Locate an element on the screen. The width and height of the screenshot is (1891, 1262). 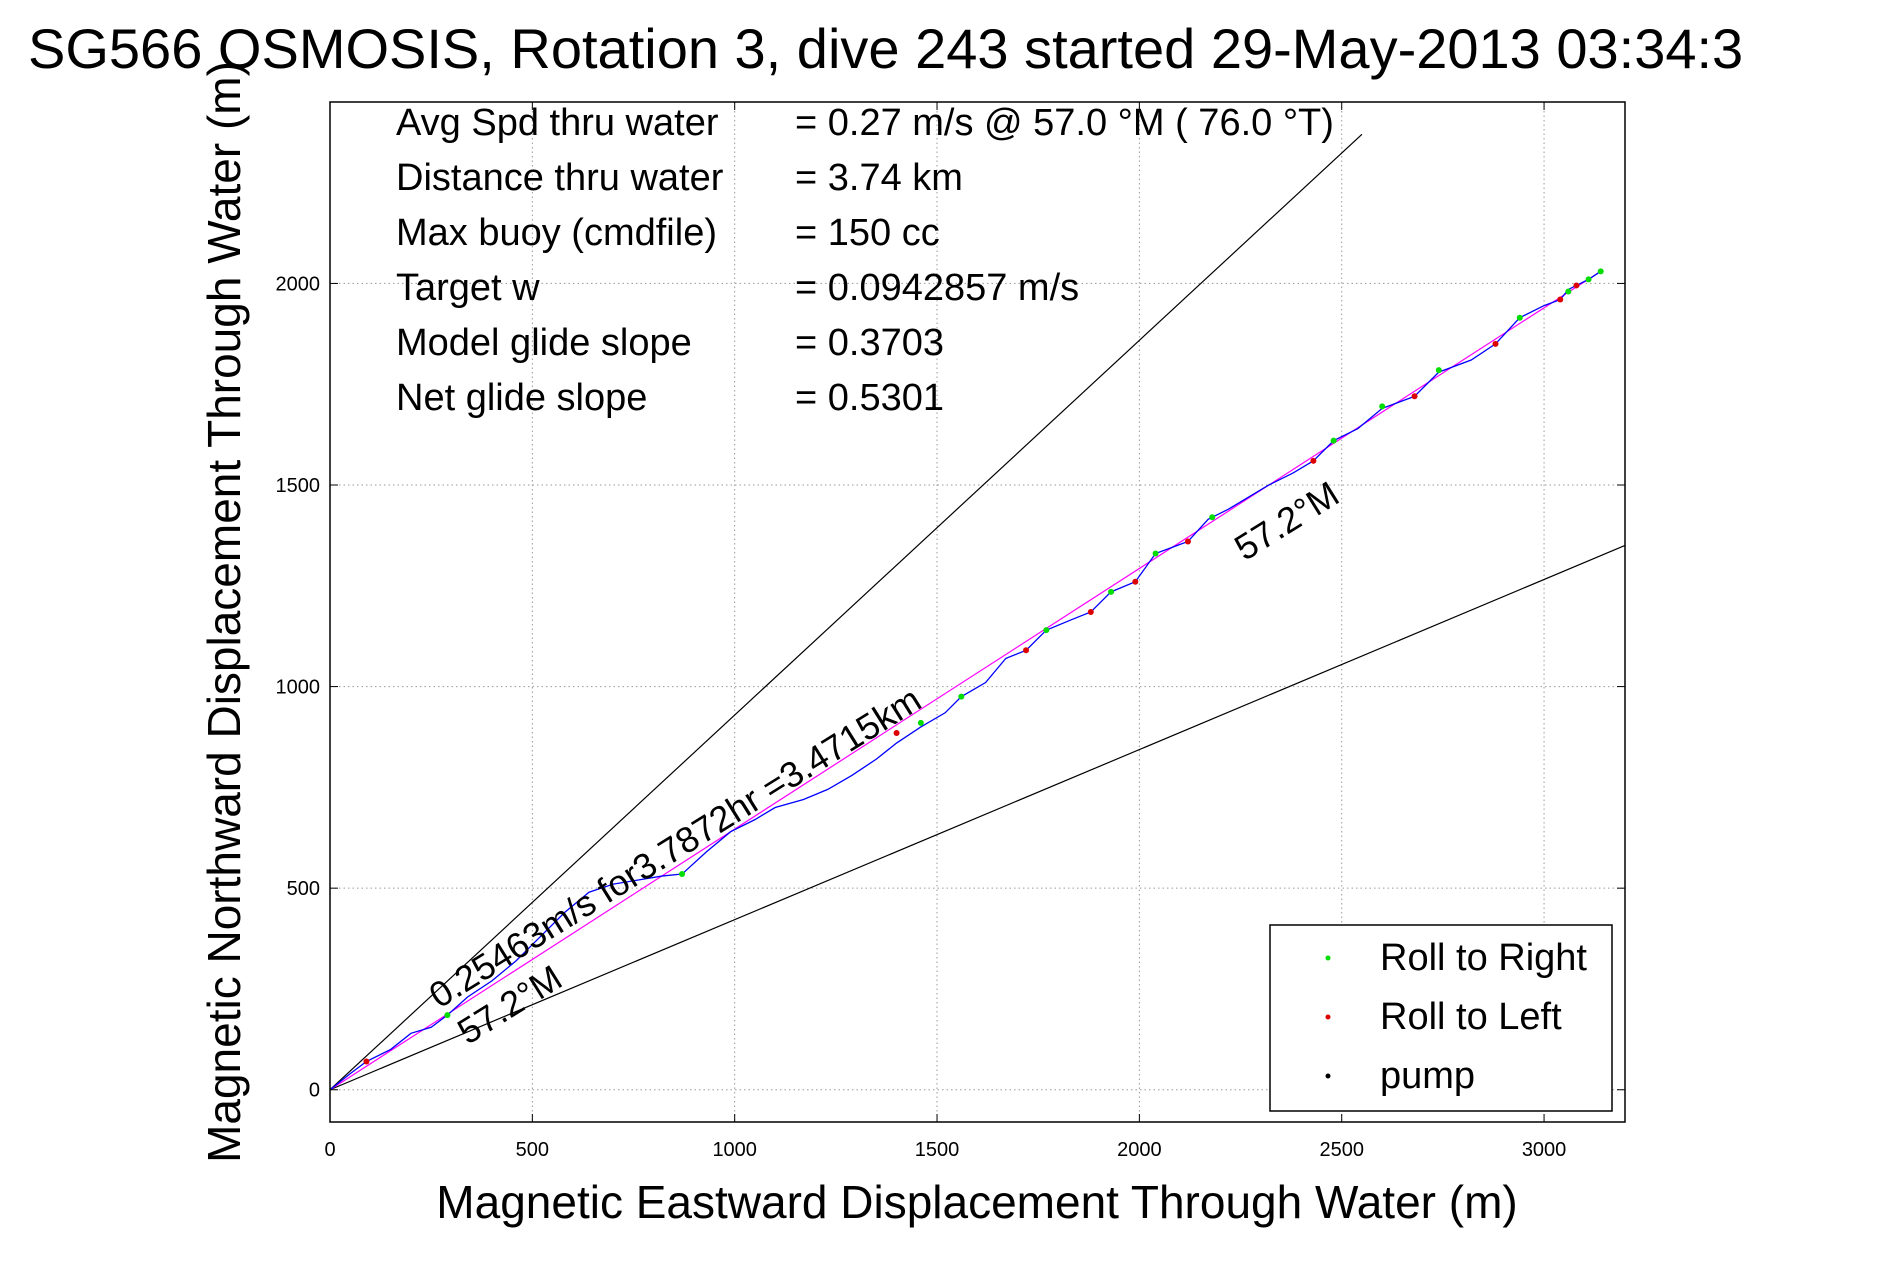
info-label: Avg Spd thru water is located at coordinates (557, 123).